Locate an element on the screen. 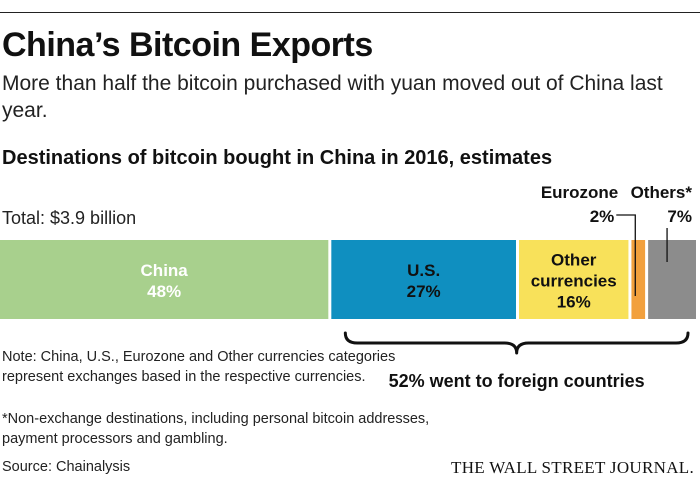 This screenshot has width=700, height=480. bar-segment-other-currencies is located at coordinates (574, 279).